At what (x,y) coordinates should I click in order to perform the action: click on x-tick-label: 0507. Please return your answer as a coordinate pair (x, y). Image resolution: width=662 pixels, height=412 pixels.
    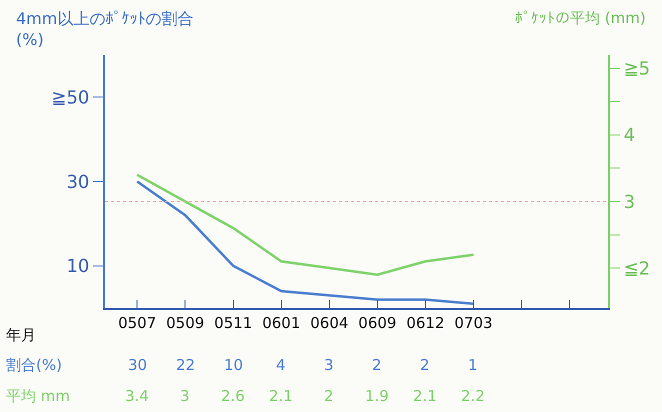
    Looking at the image, I should click on (137, 323).